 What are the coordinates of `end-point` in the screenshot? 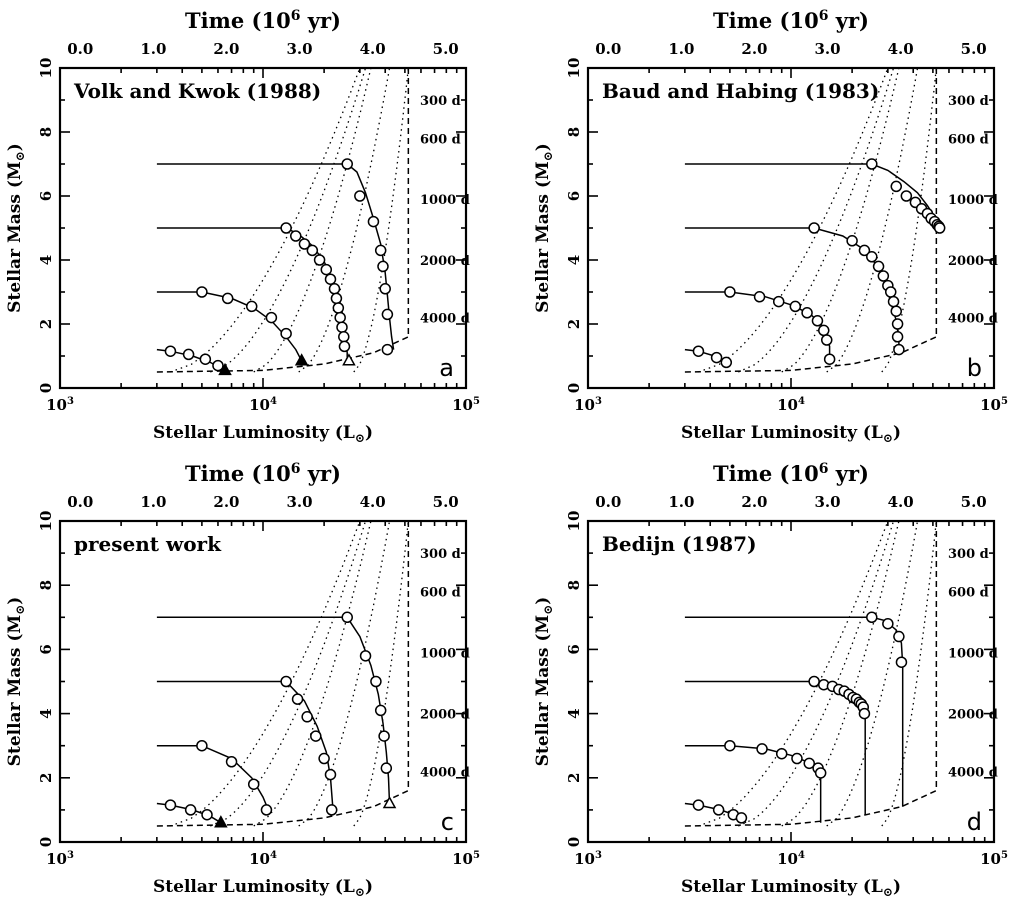 It's located at (387, 349).